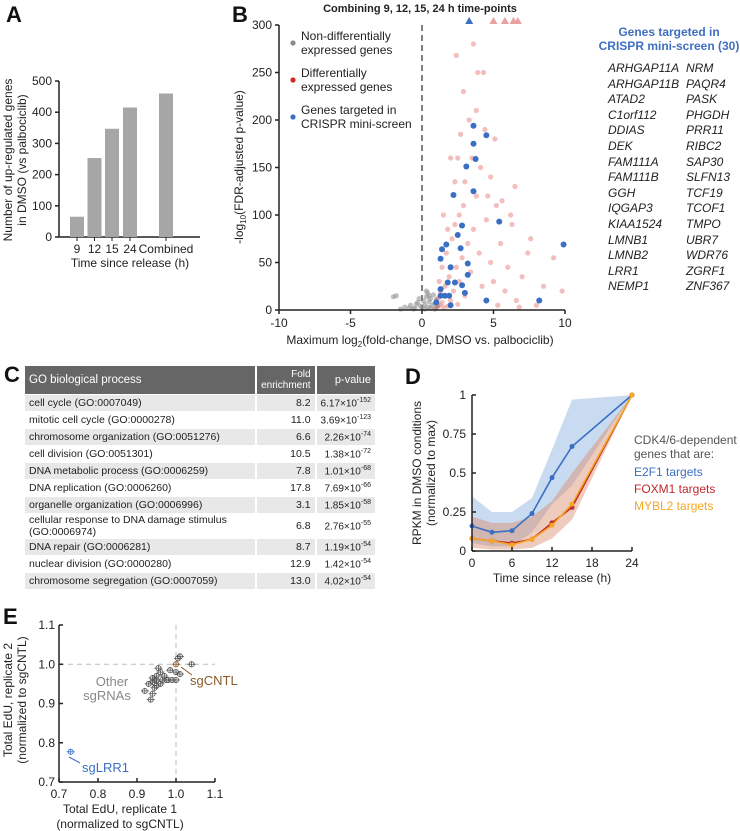 The image size is (740, 831). Describe the element at coordinates (346, 581) in the screenshot. I see `cell-pvalue: 4.02×10⁻⁵⁴` at that location.